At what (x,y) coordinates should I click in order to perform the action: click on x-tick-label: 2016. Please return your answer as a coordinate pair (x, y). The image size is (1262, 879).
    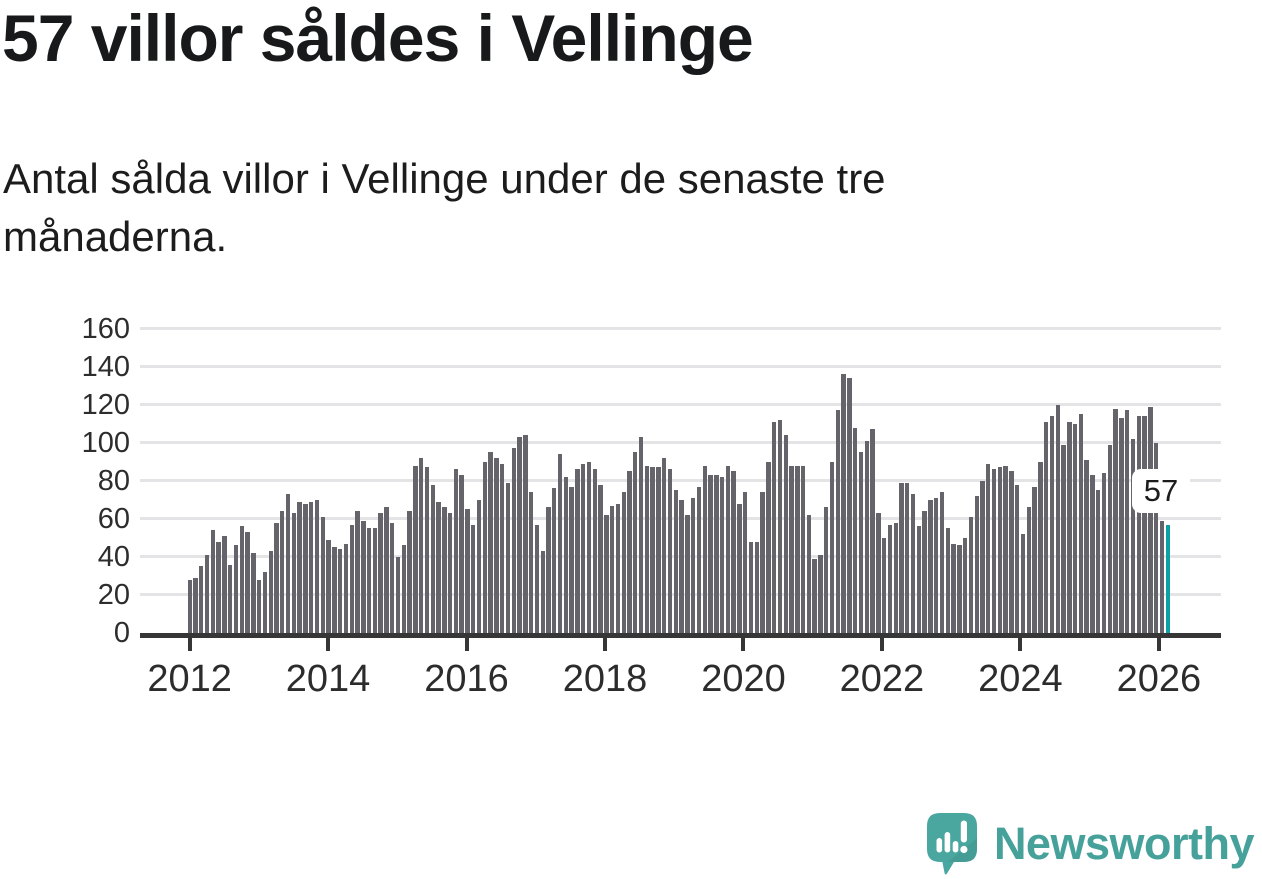
    Looking at the image, I should click on (466, 679).